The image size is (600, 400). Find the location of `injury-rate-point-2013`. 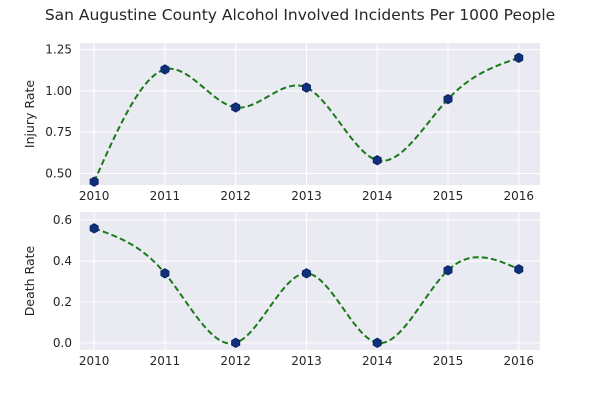

injury-rate-point-2013 is located at coordinates (306, 87).